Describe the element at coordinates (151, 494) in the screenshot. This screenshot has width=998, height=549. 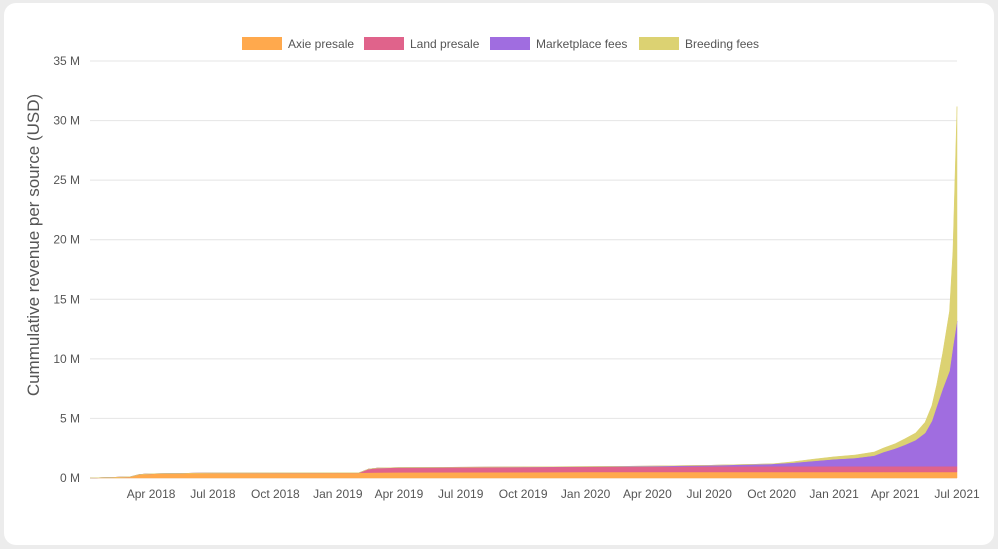
I see `x-tick-label: Apr 2018` at that location.